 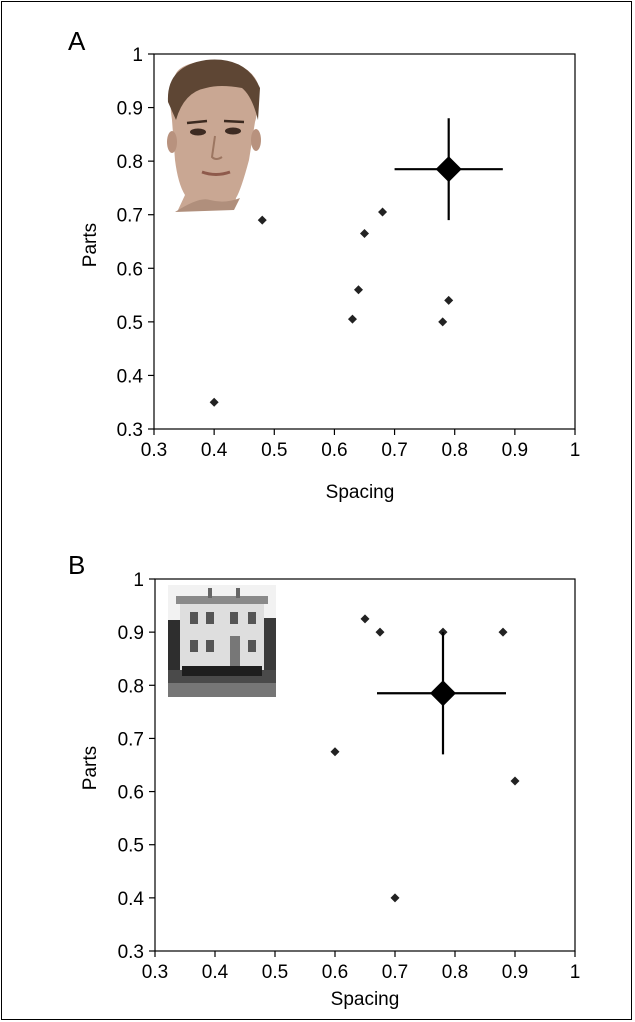 I want to click on panel-b-y-tick-label: 0.9, so click(x=131, y=633).